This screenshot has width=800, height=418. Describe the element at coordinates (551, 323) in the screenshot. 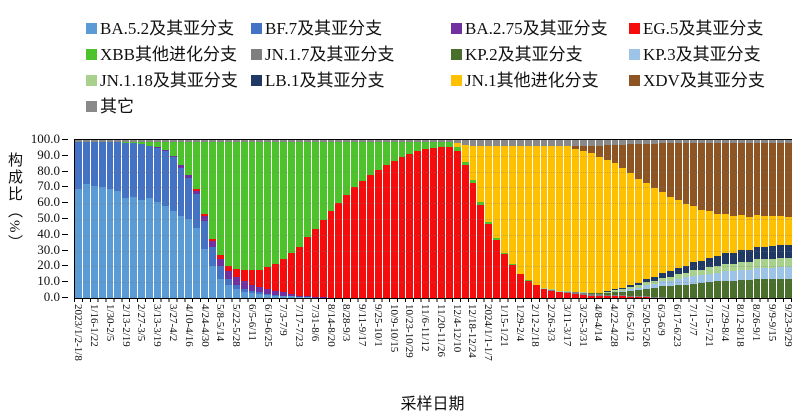

I see `x-tick-label: 2/26-3/3` at that location.